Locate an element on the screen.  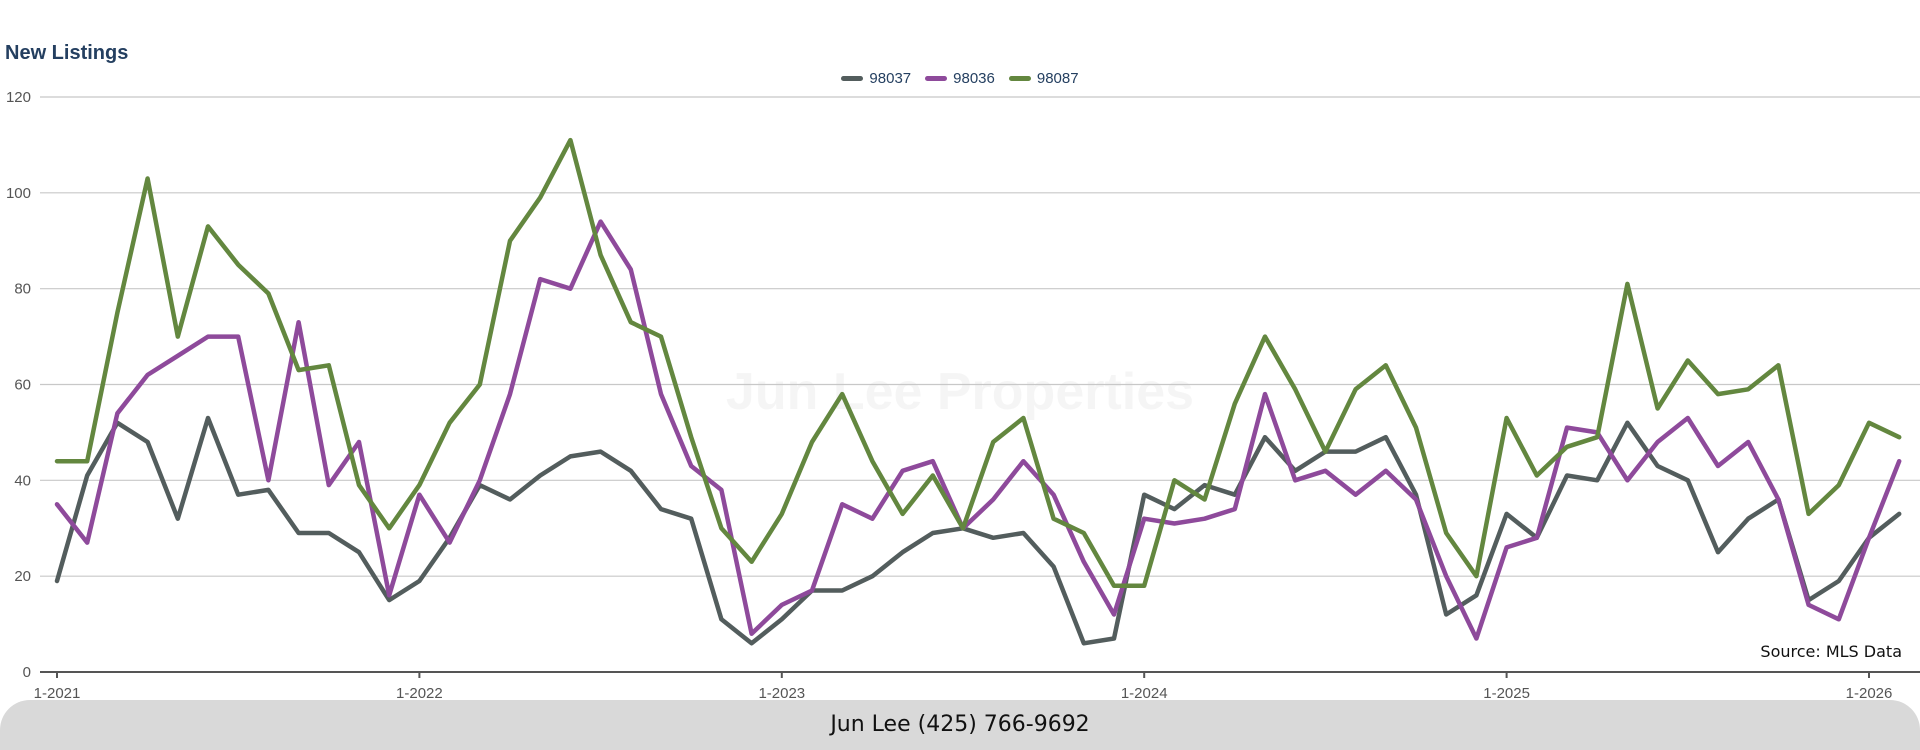
x-tick-label: 1-2023 is located at coordinates (781, 692).